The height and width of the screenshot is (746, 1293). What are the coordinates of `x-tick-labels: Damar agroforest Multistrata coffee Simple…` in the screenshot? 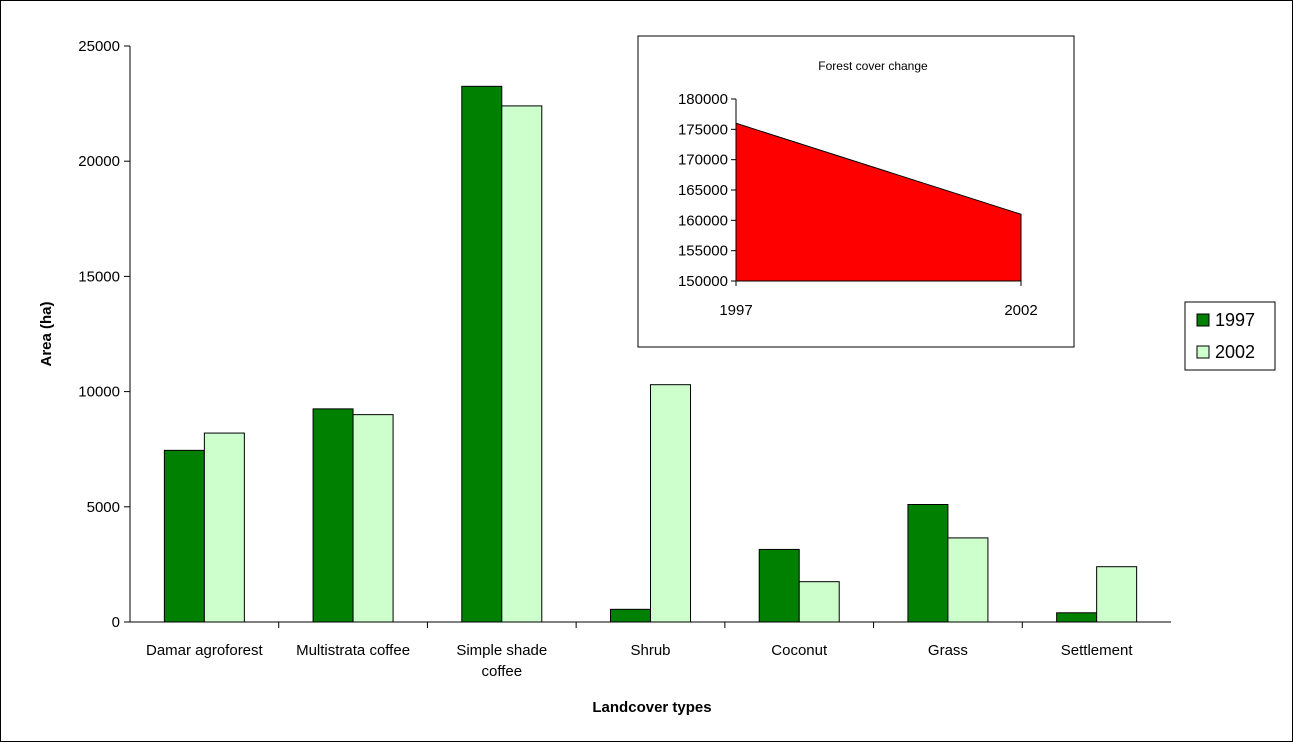 It's located at (639, 651).